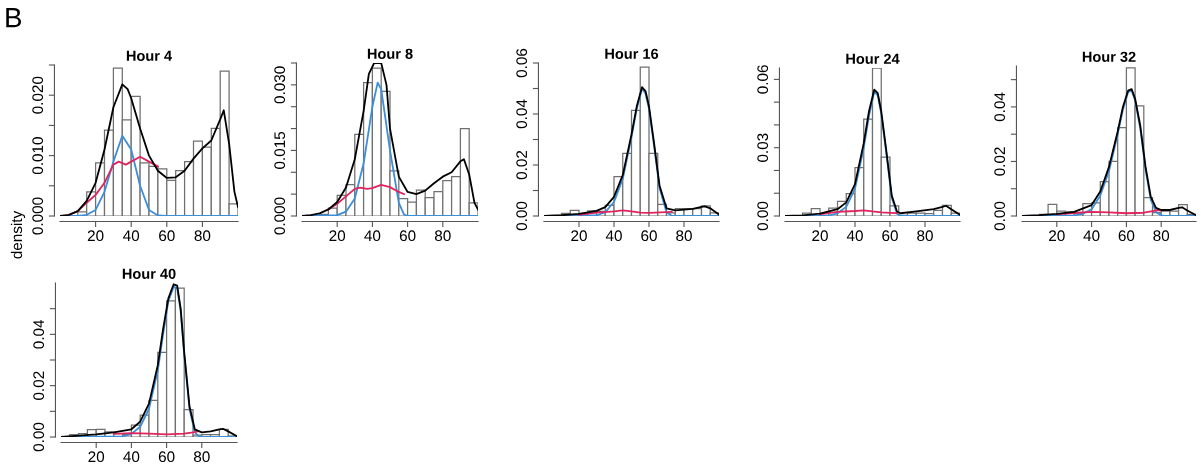 This screenshot has height=466, width=1203. What do you see at coordinates (632, 53) in the screenshot?
I see `chart-title: Hour 16` at bounding box center [632, 53].